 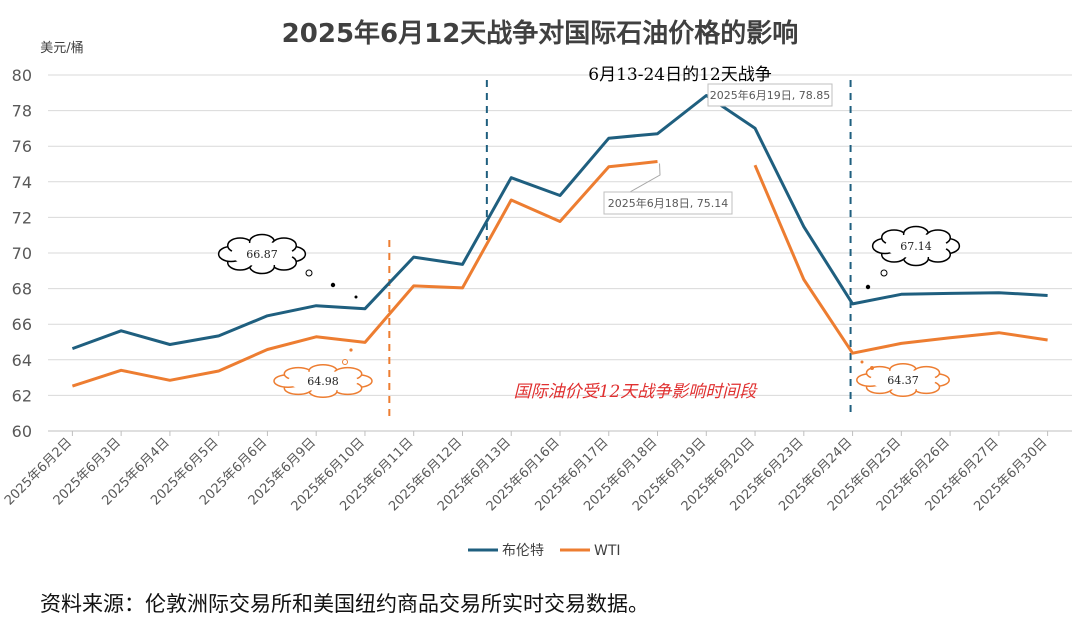 I want to click on legend: 布伦特 WTI, so click(x=544, y=551).